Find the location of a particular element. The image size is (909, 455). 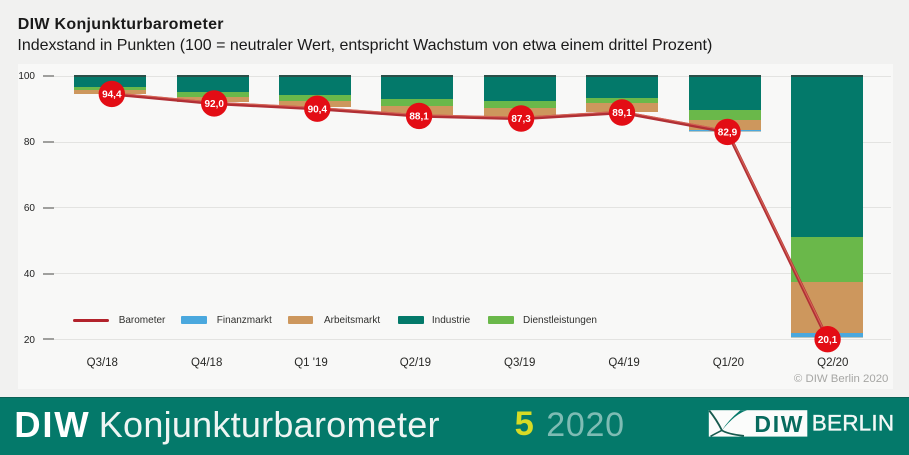

svg-text: 82,9 is located at coordinates (728, 133).